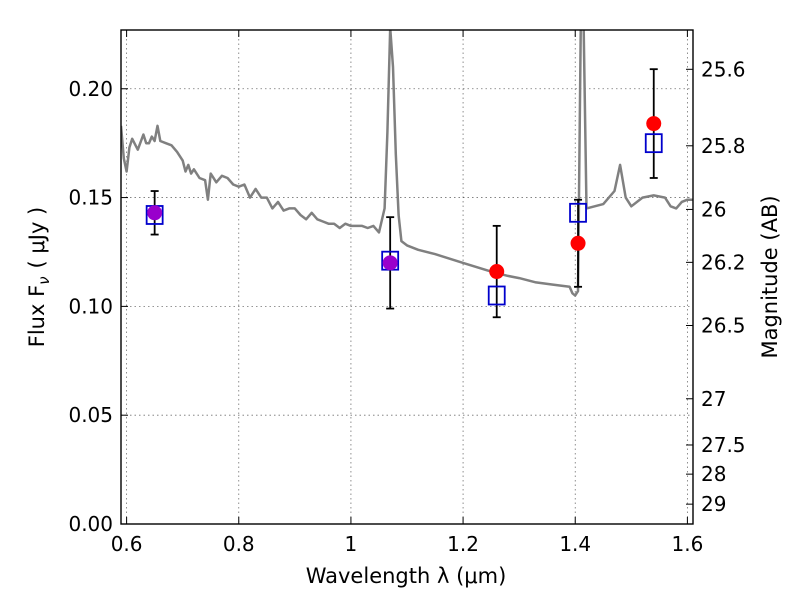  I want to click on x-tick-label: 1, so click(351, 544).